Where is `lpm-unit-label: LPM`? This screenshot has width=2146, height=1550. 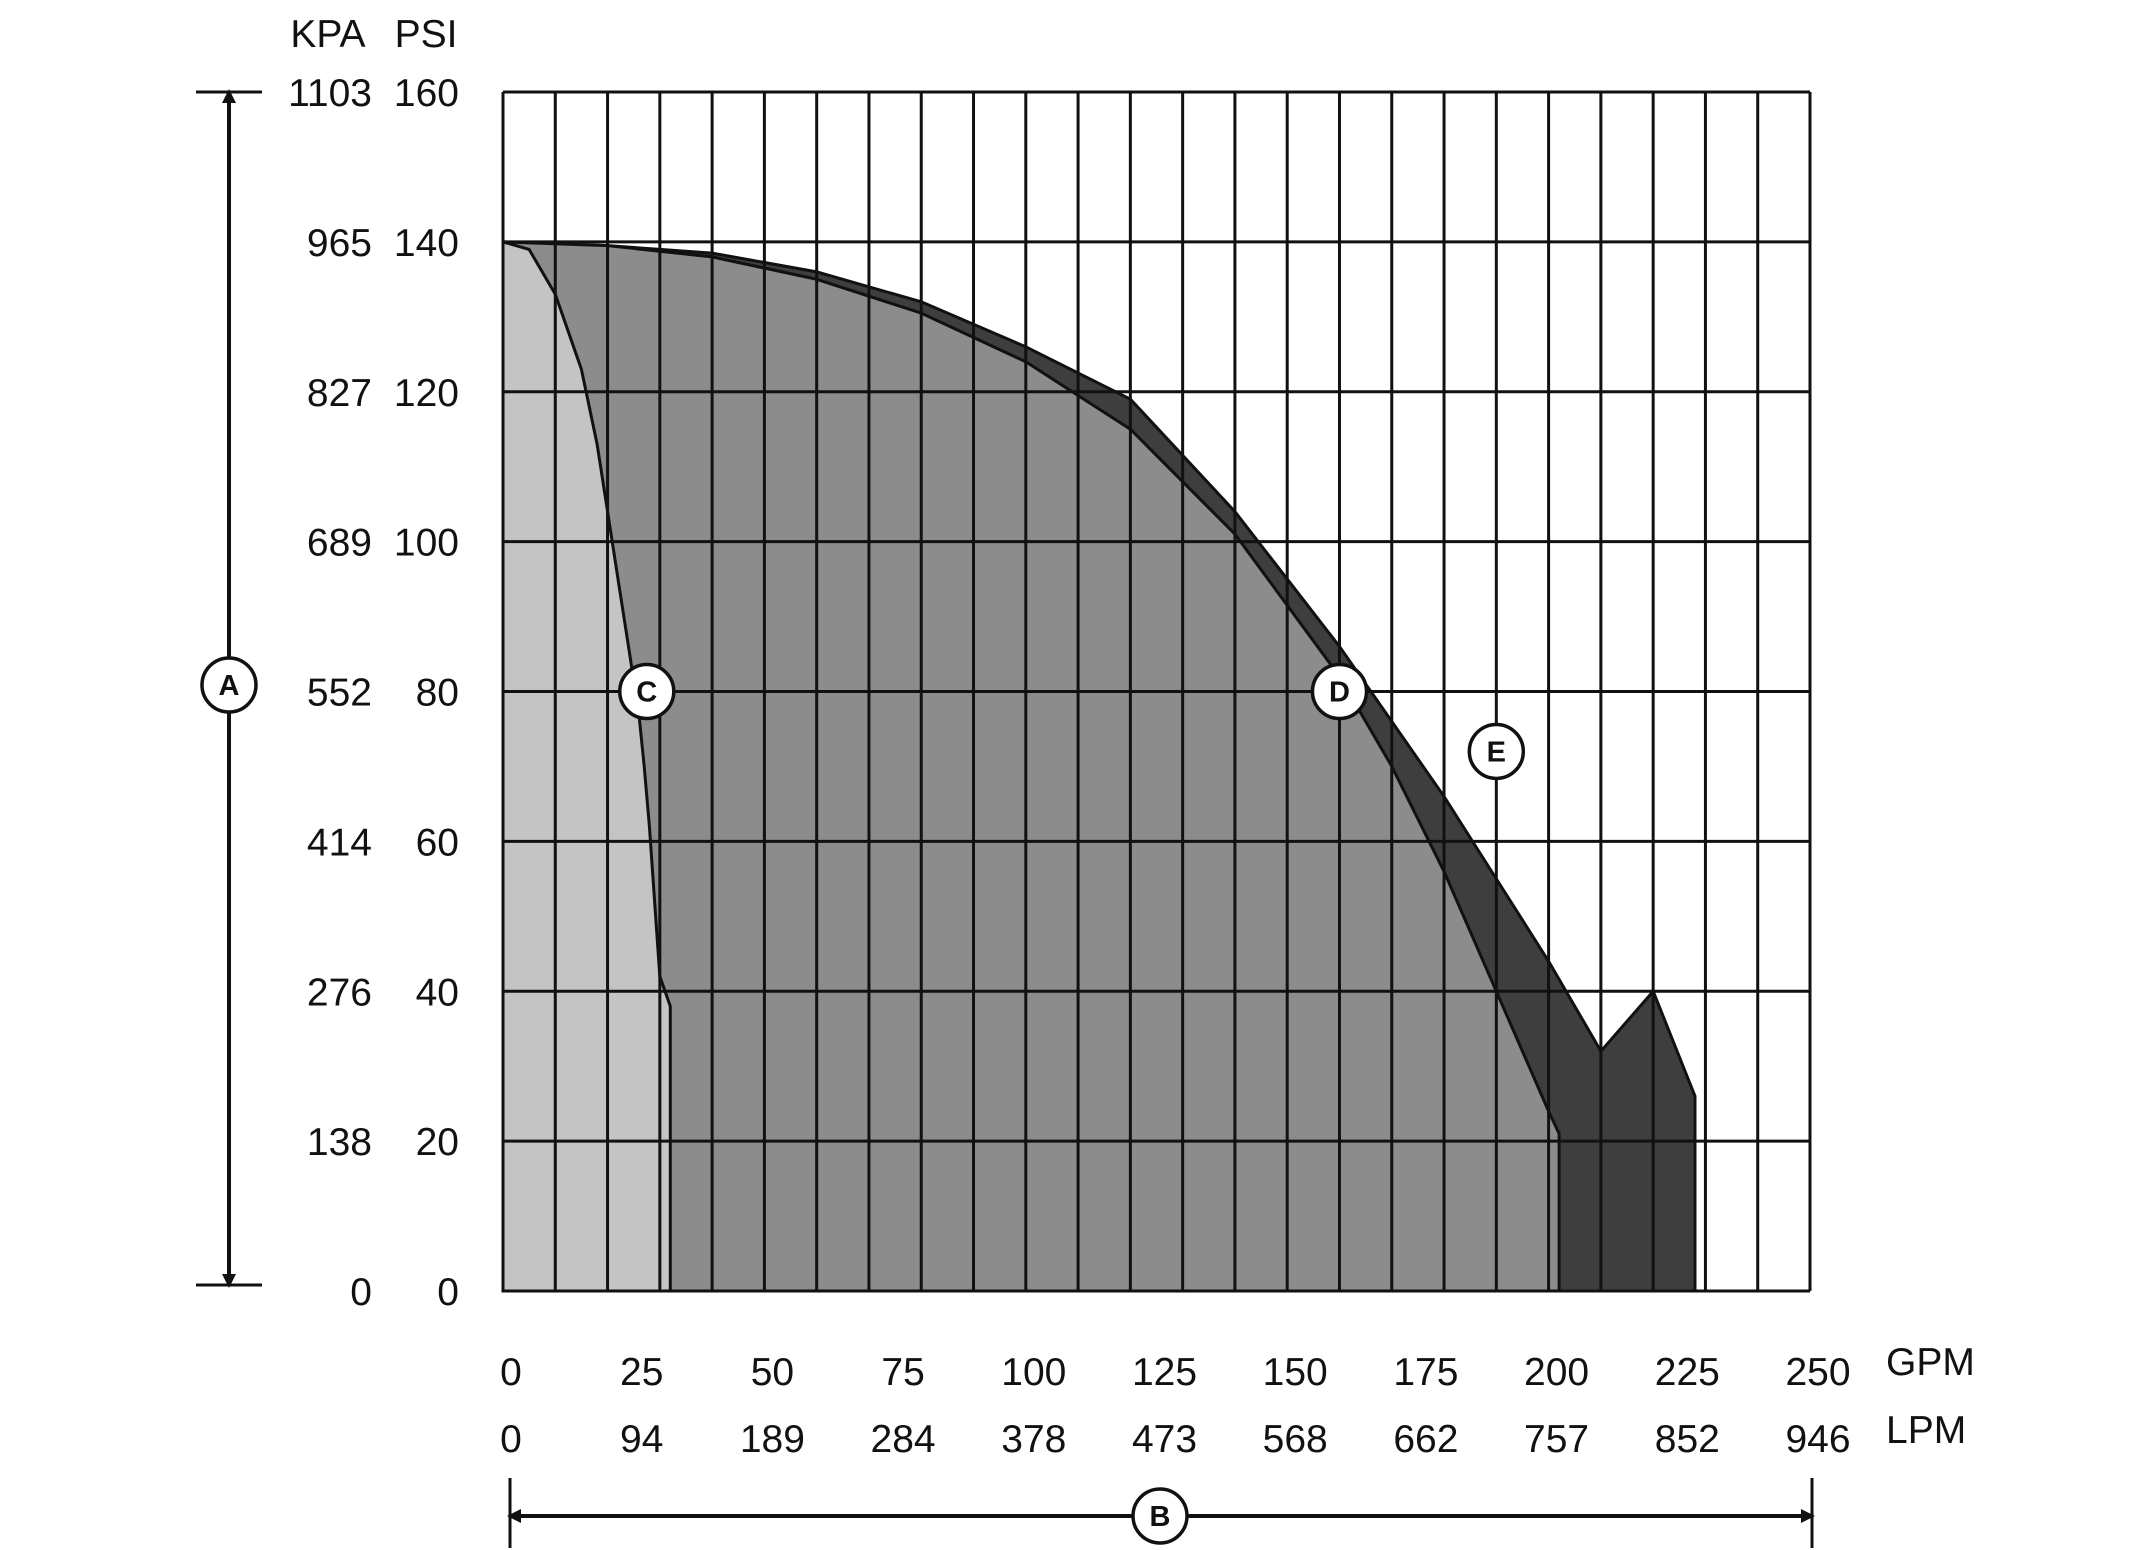
lpm-unit-label: LPM is located at coordinates (1926, 1430).